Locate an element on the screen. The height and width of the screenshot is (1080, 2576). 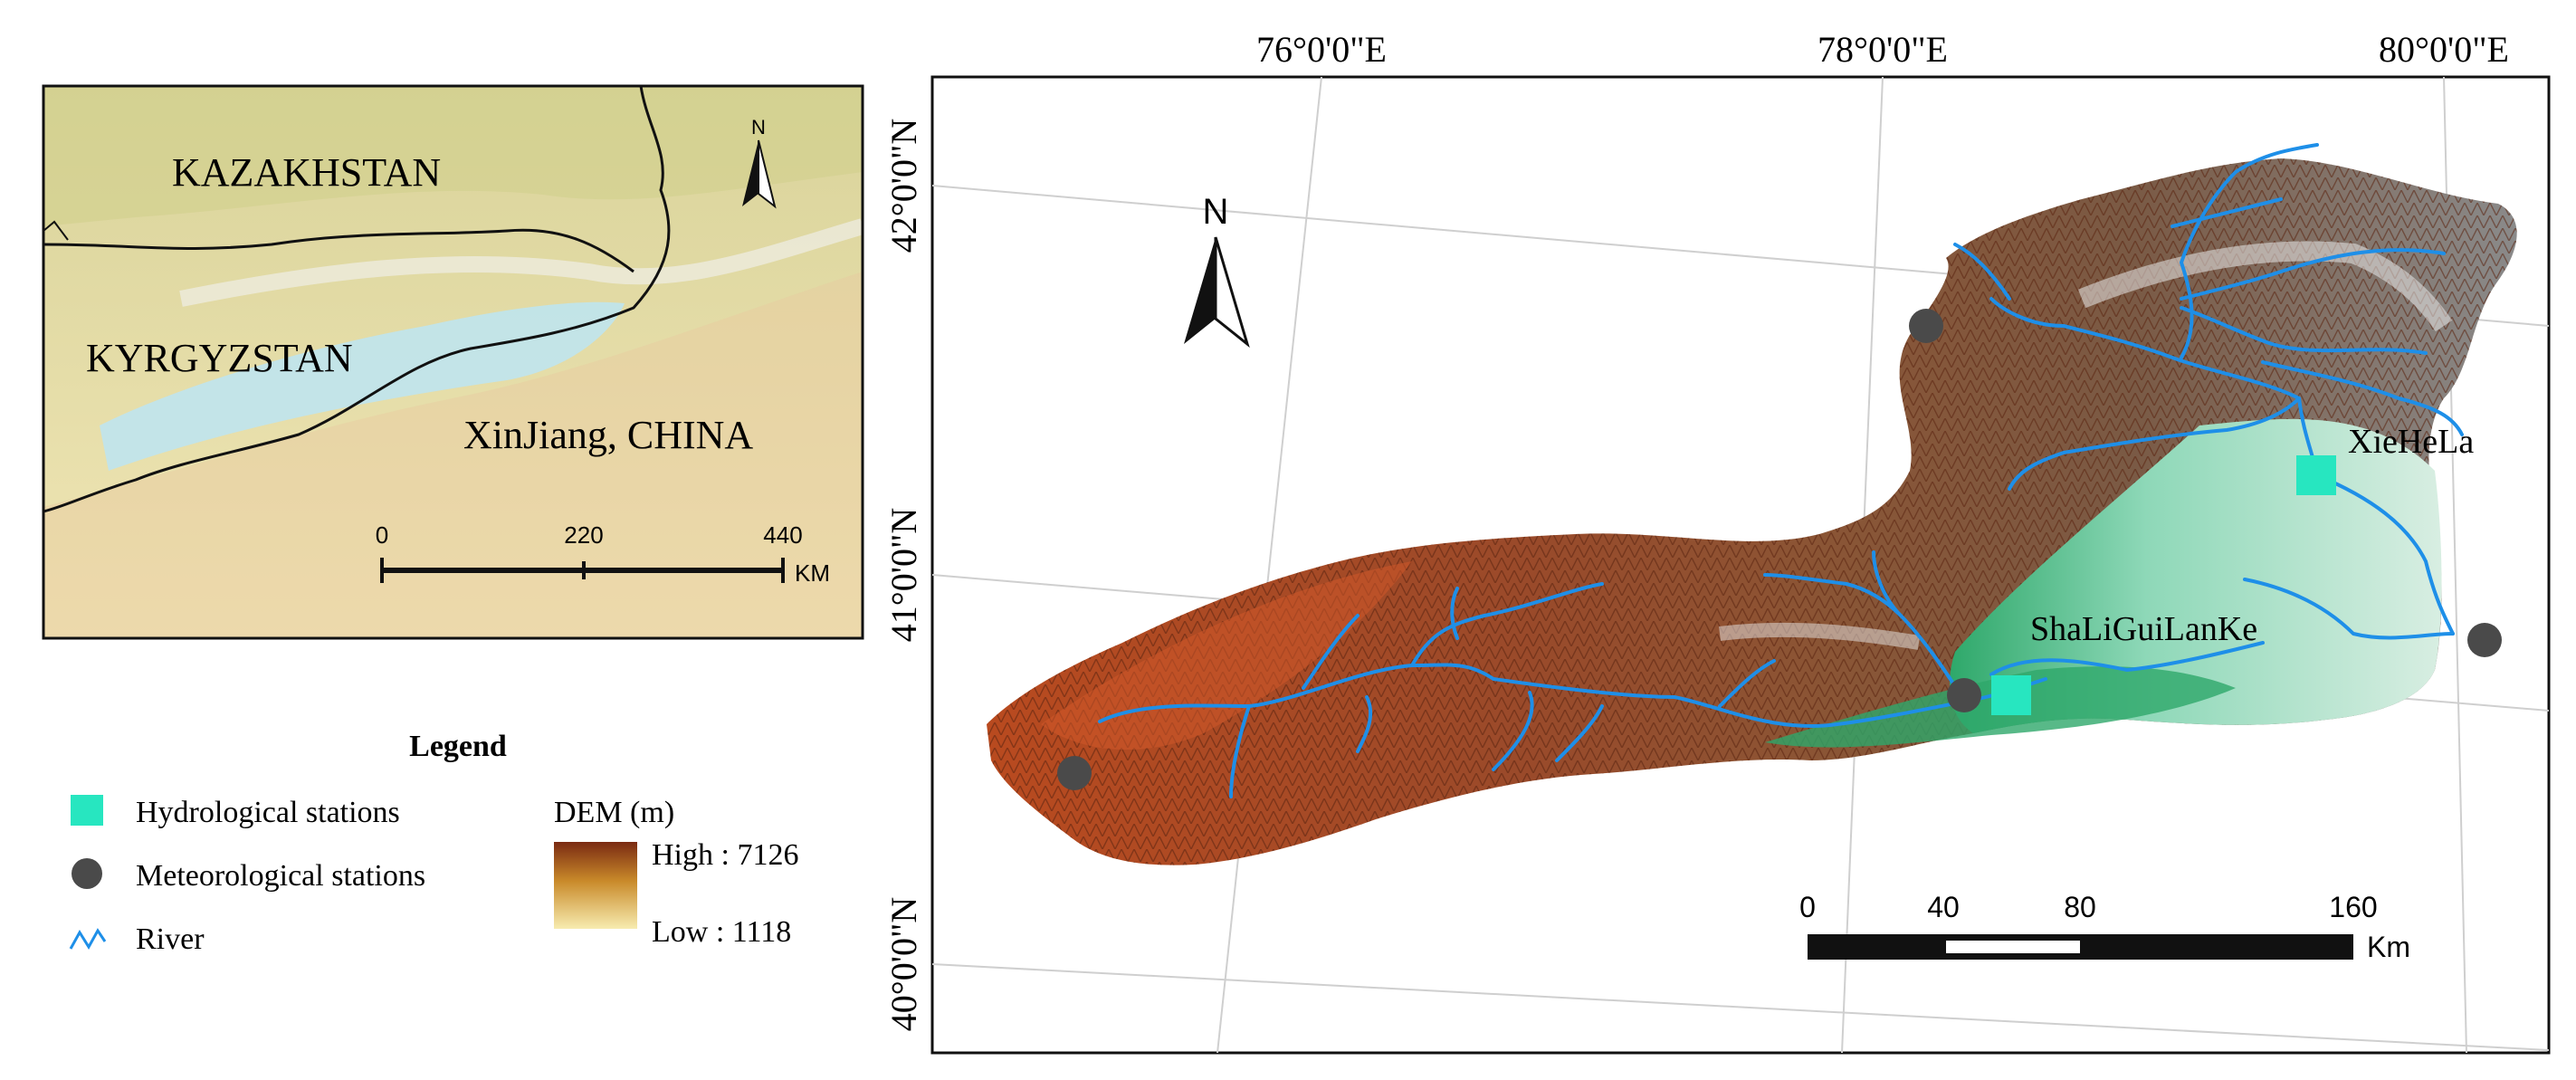
legend-title: Legend is located at coordinates (458, 746).